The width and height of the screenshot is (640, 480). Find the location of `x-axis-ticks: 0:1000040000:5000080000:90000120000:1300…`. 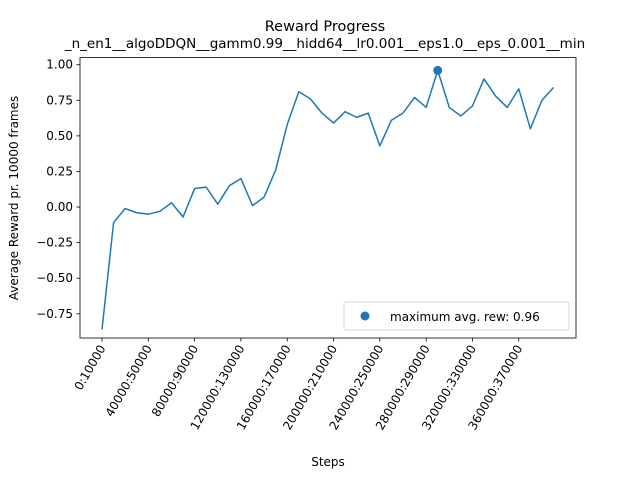

x-axis-ticks: 0:1000040000:5000080000:90000120000:1300… is located at coordinates (298, 385).